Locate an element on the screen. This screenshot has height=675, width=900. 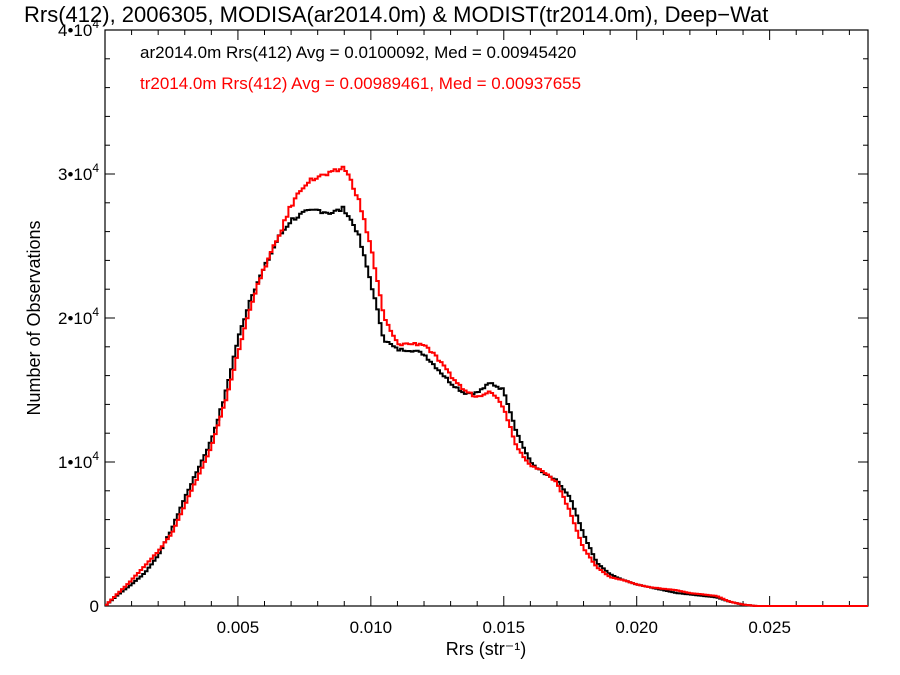
y-tick-label: 2•104 is located at coordinates (78, 316).